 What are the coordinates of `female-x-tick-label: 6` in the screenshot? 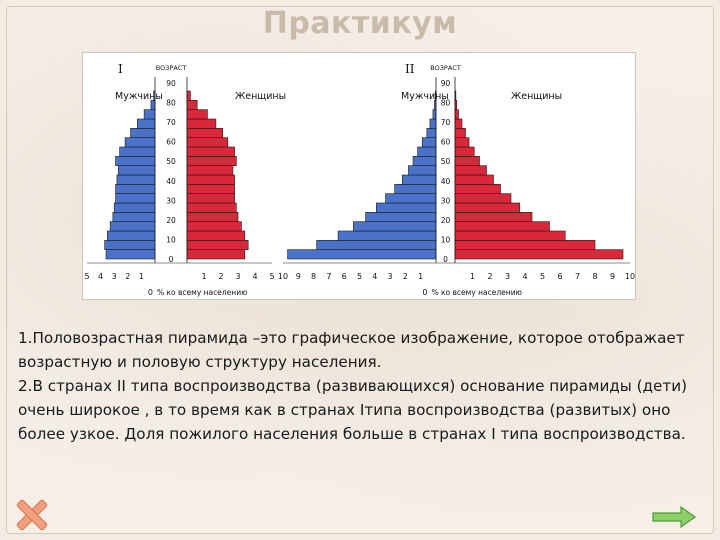 It's located at (559, 276).